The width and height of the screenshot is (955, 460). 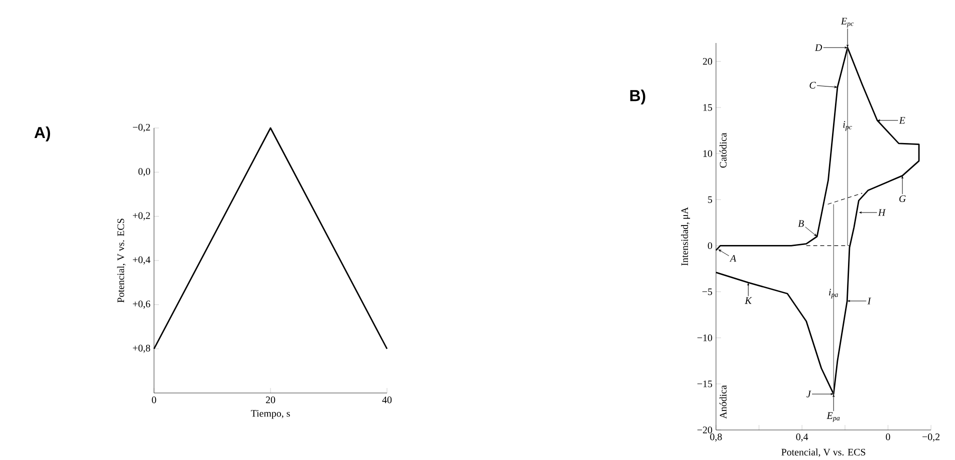 I want to click on annotation: i$_{pa}$, so click(x=833, y=293).